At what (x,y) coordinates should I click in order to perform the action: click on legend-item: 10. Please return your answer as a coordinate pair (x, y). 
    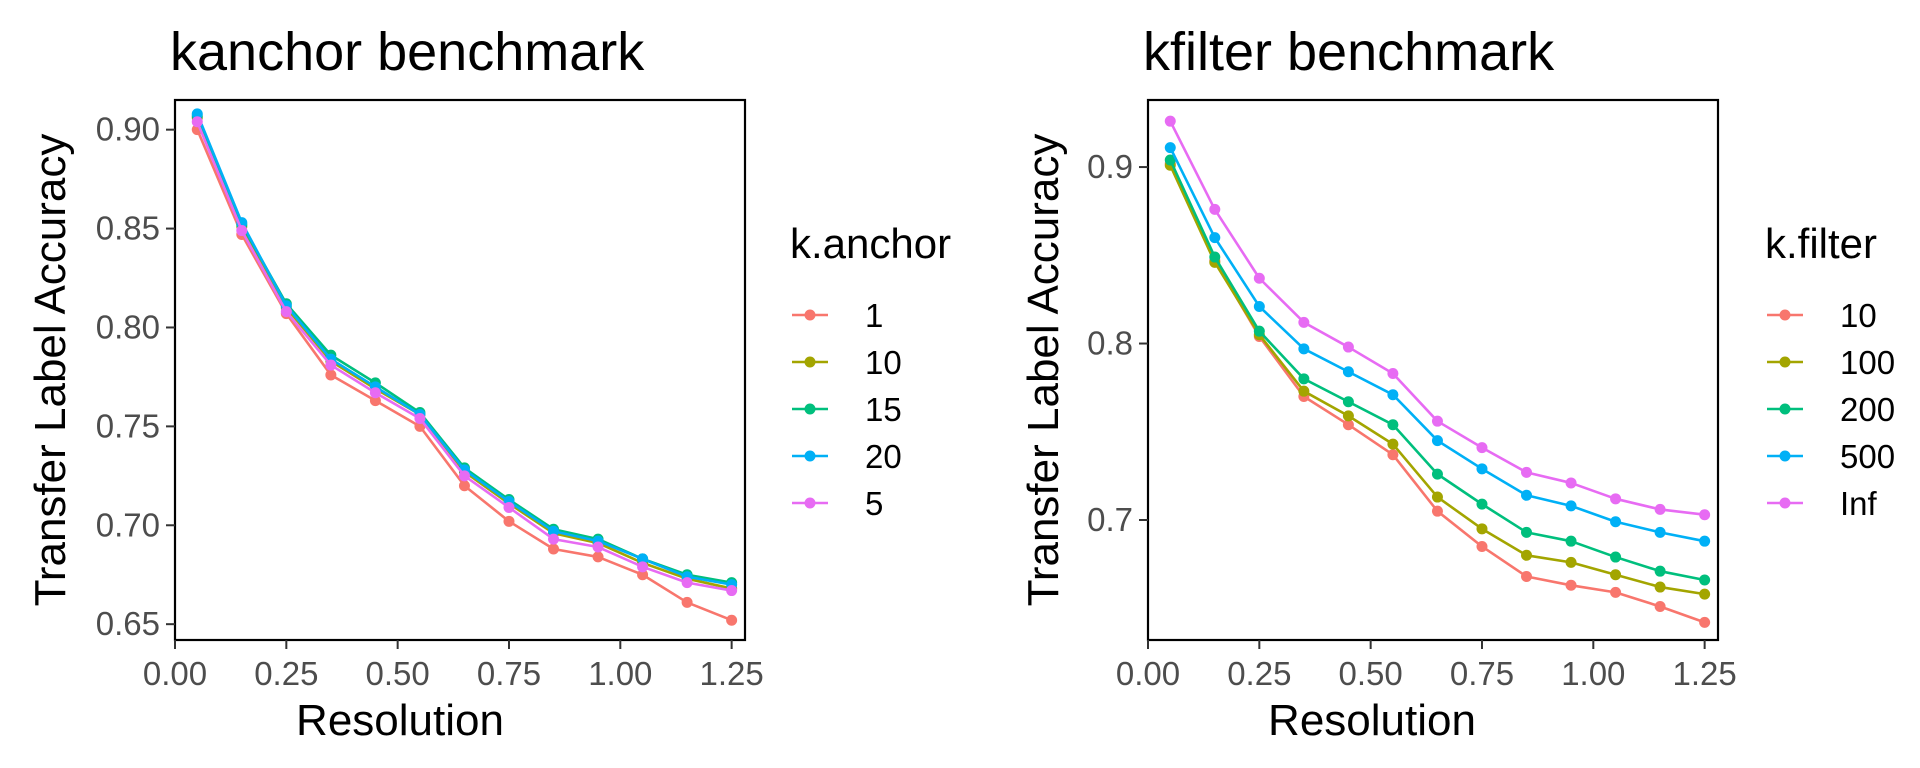
    Looking at the image, I should click on (1822, 315).